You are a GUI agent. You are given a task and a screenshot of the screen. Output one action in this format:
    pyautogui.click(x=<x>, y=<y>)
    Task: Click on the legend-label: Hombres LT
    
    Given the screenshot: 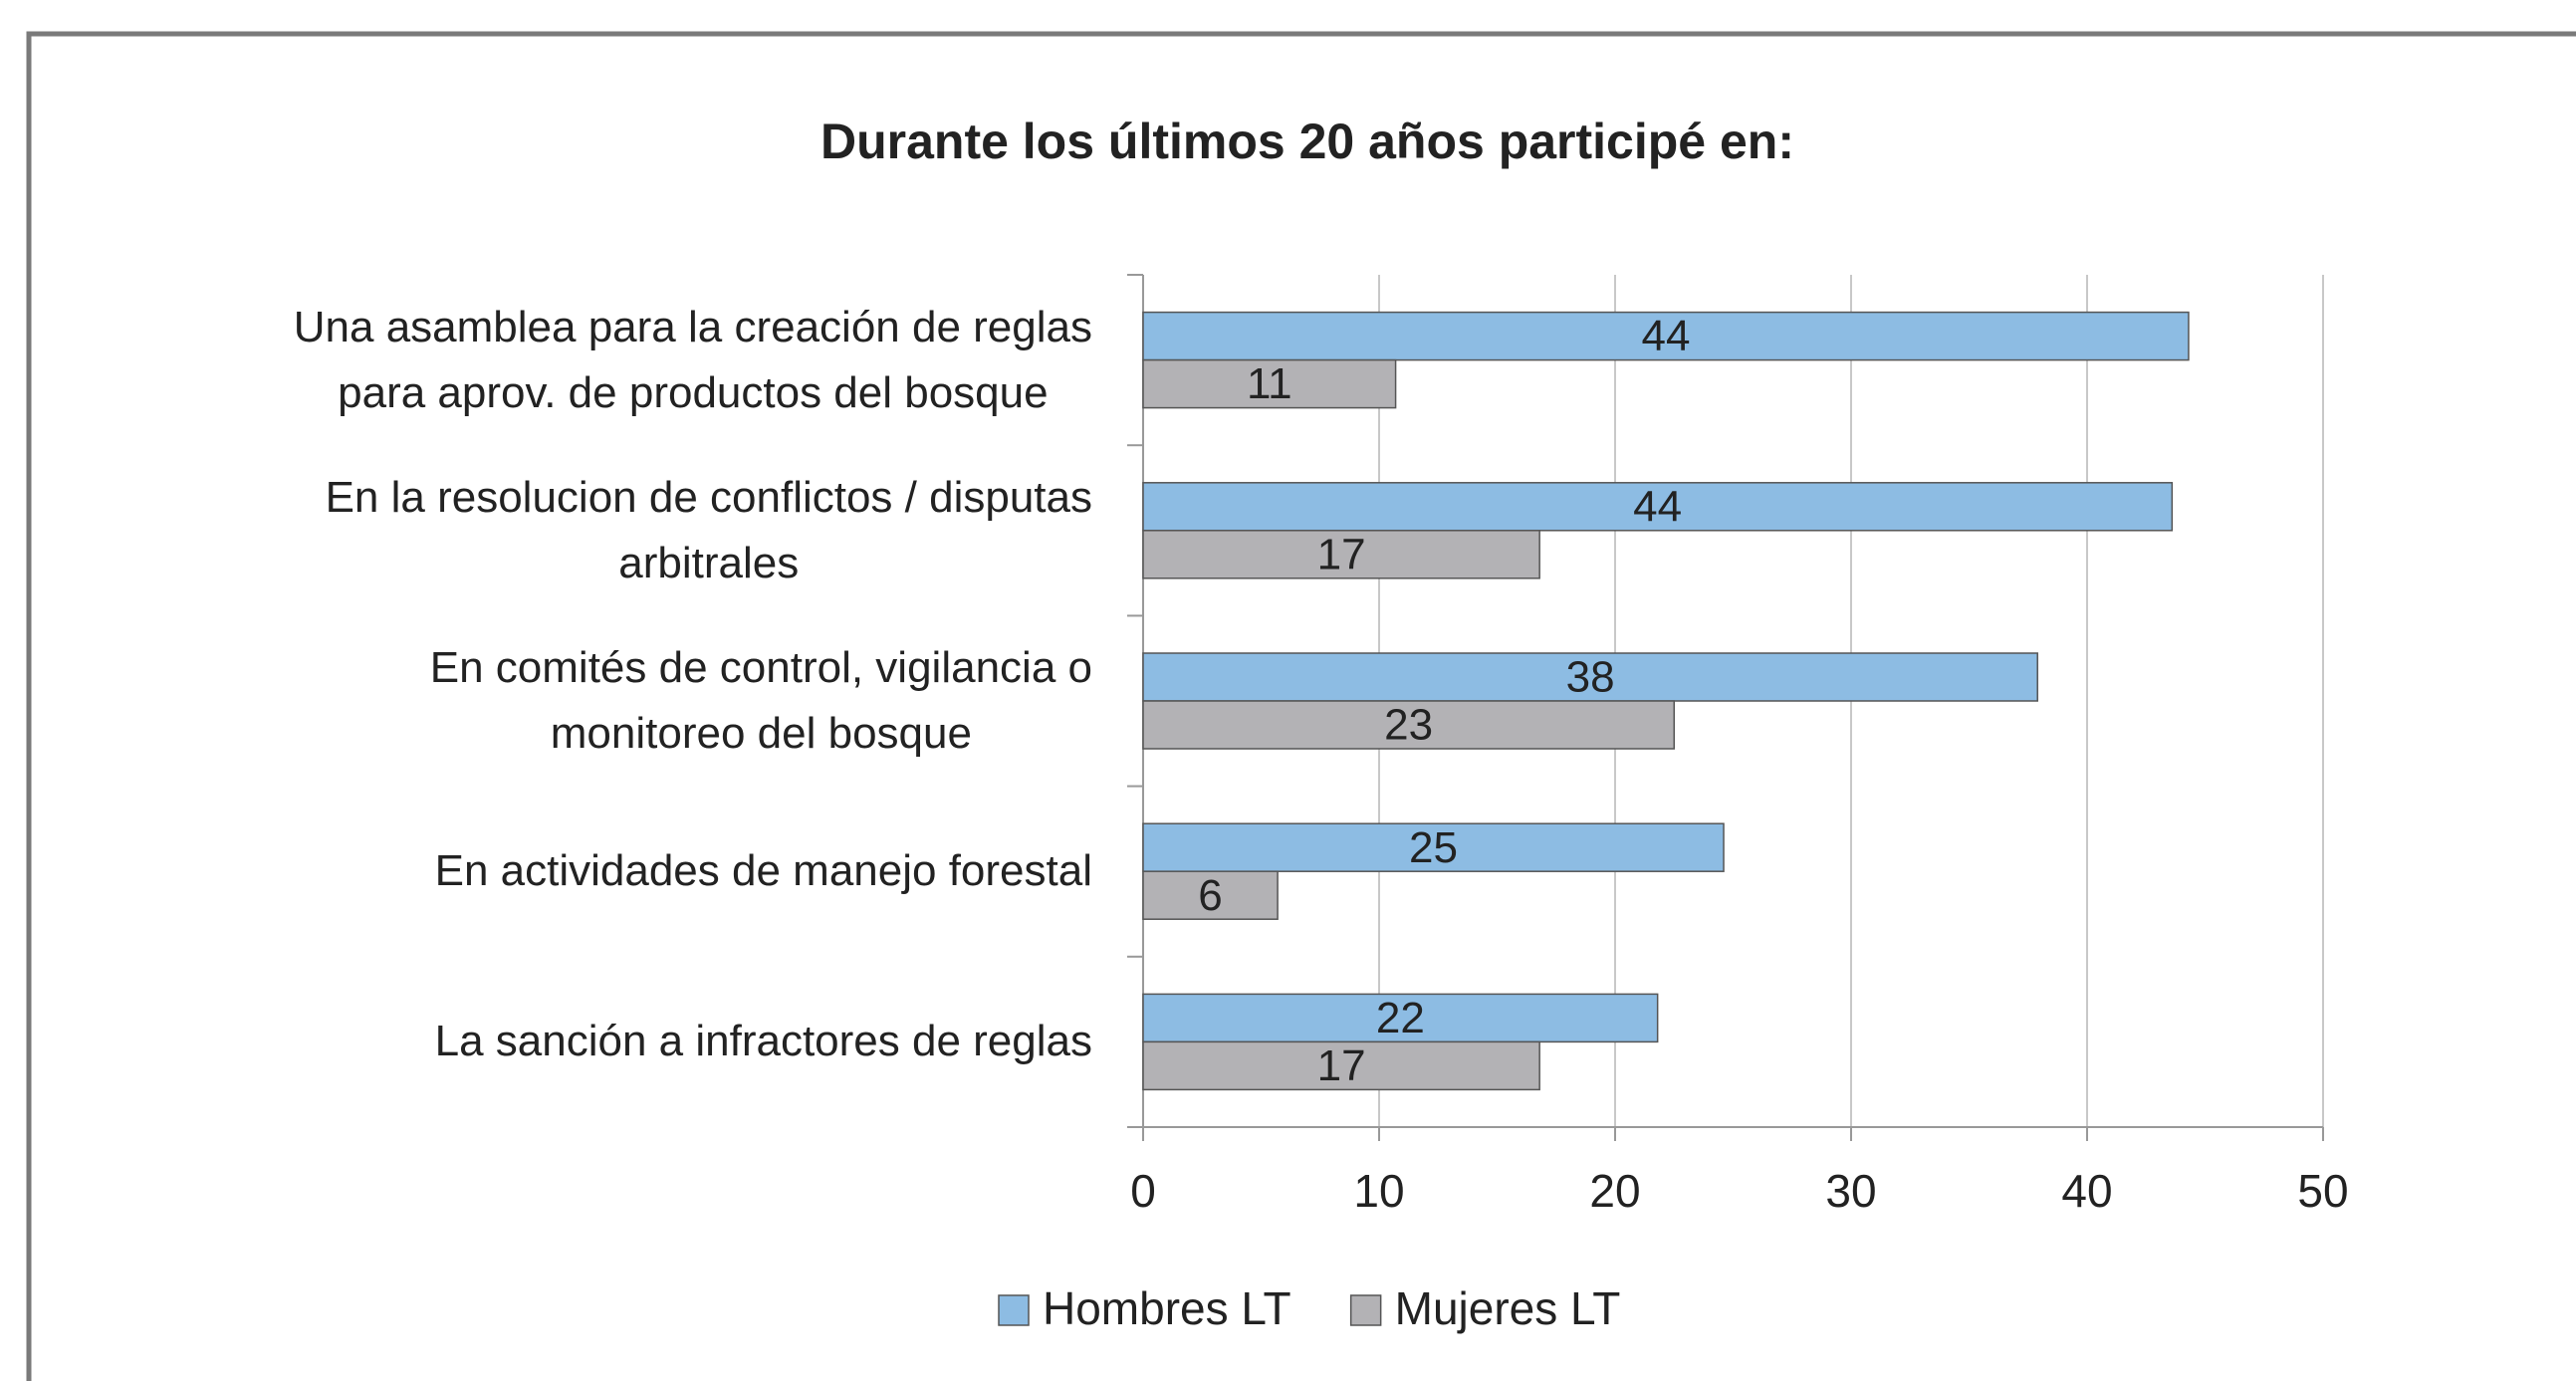 What is the action you would take?
    pyautogui.click(x=1167, y=1308)
    